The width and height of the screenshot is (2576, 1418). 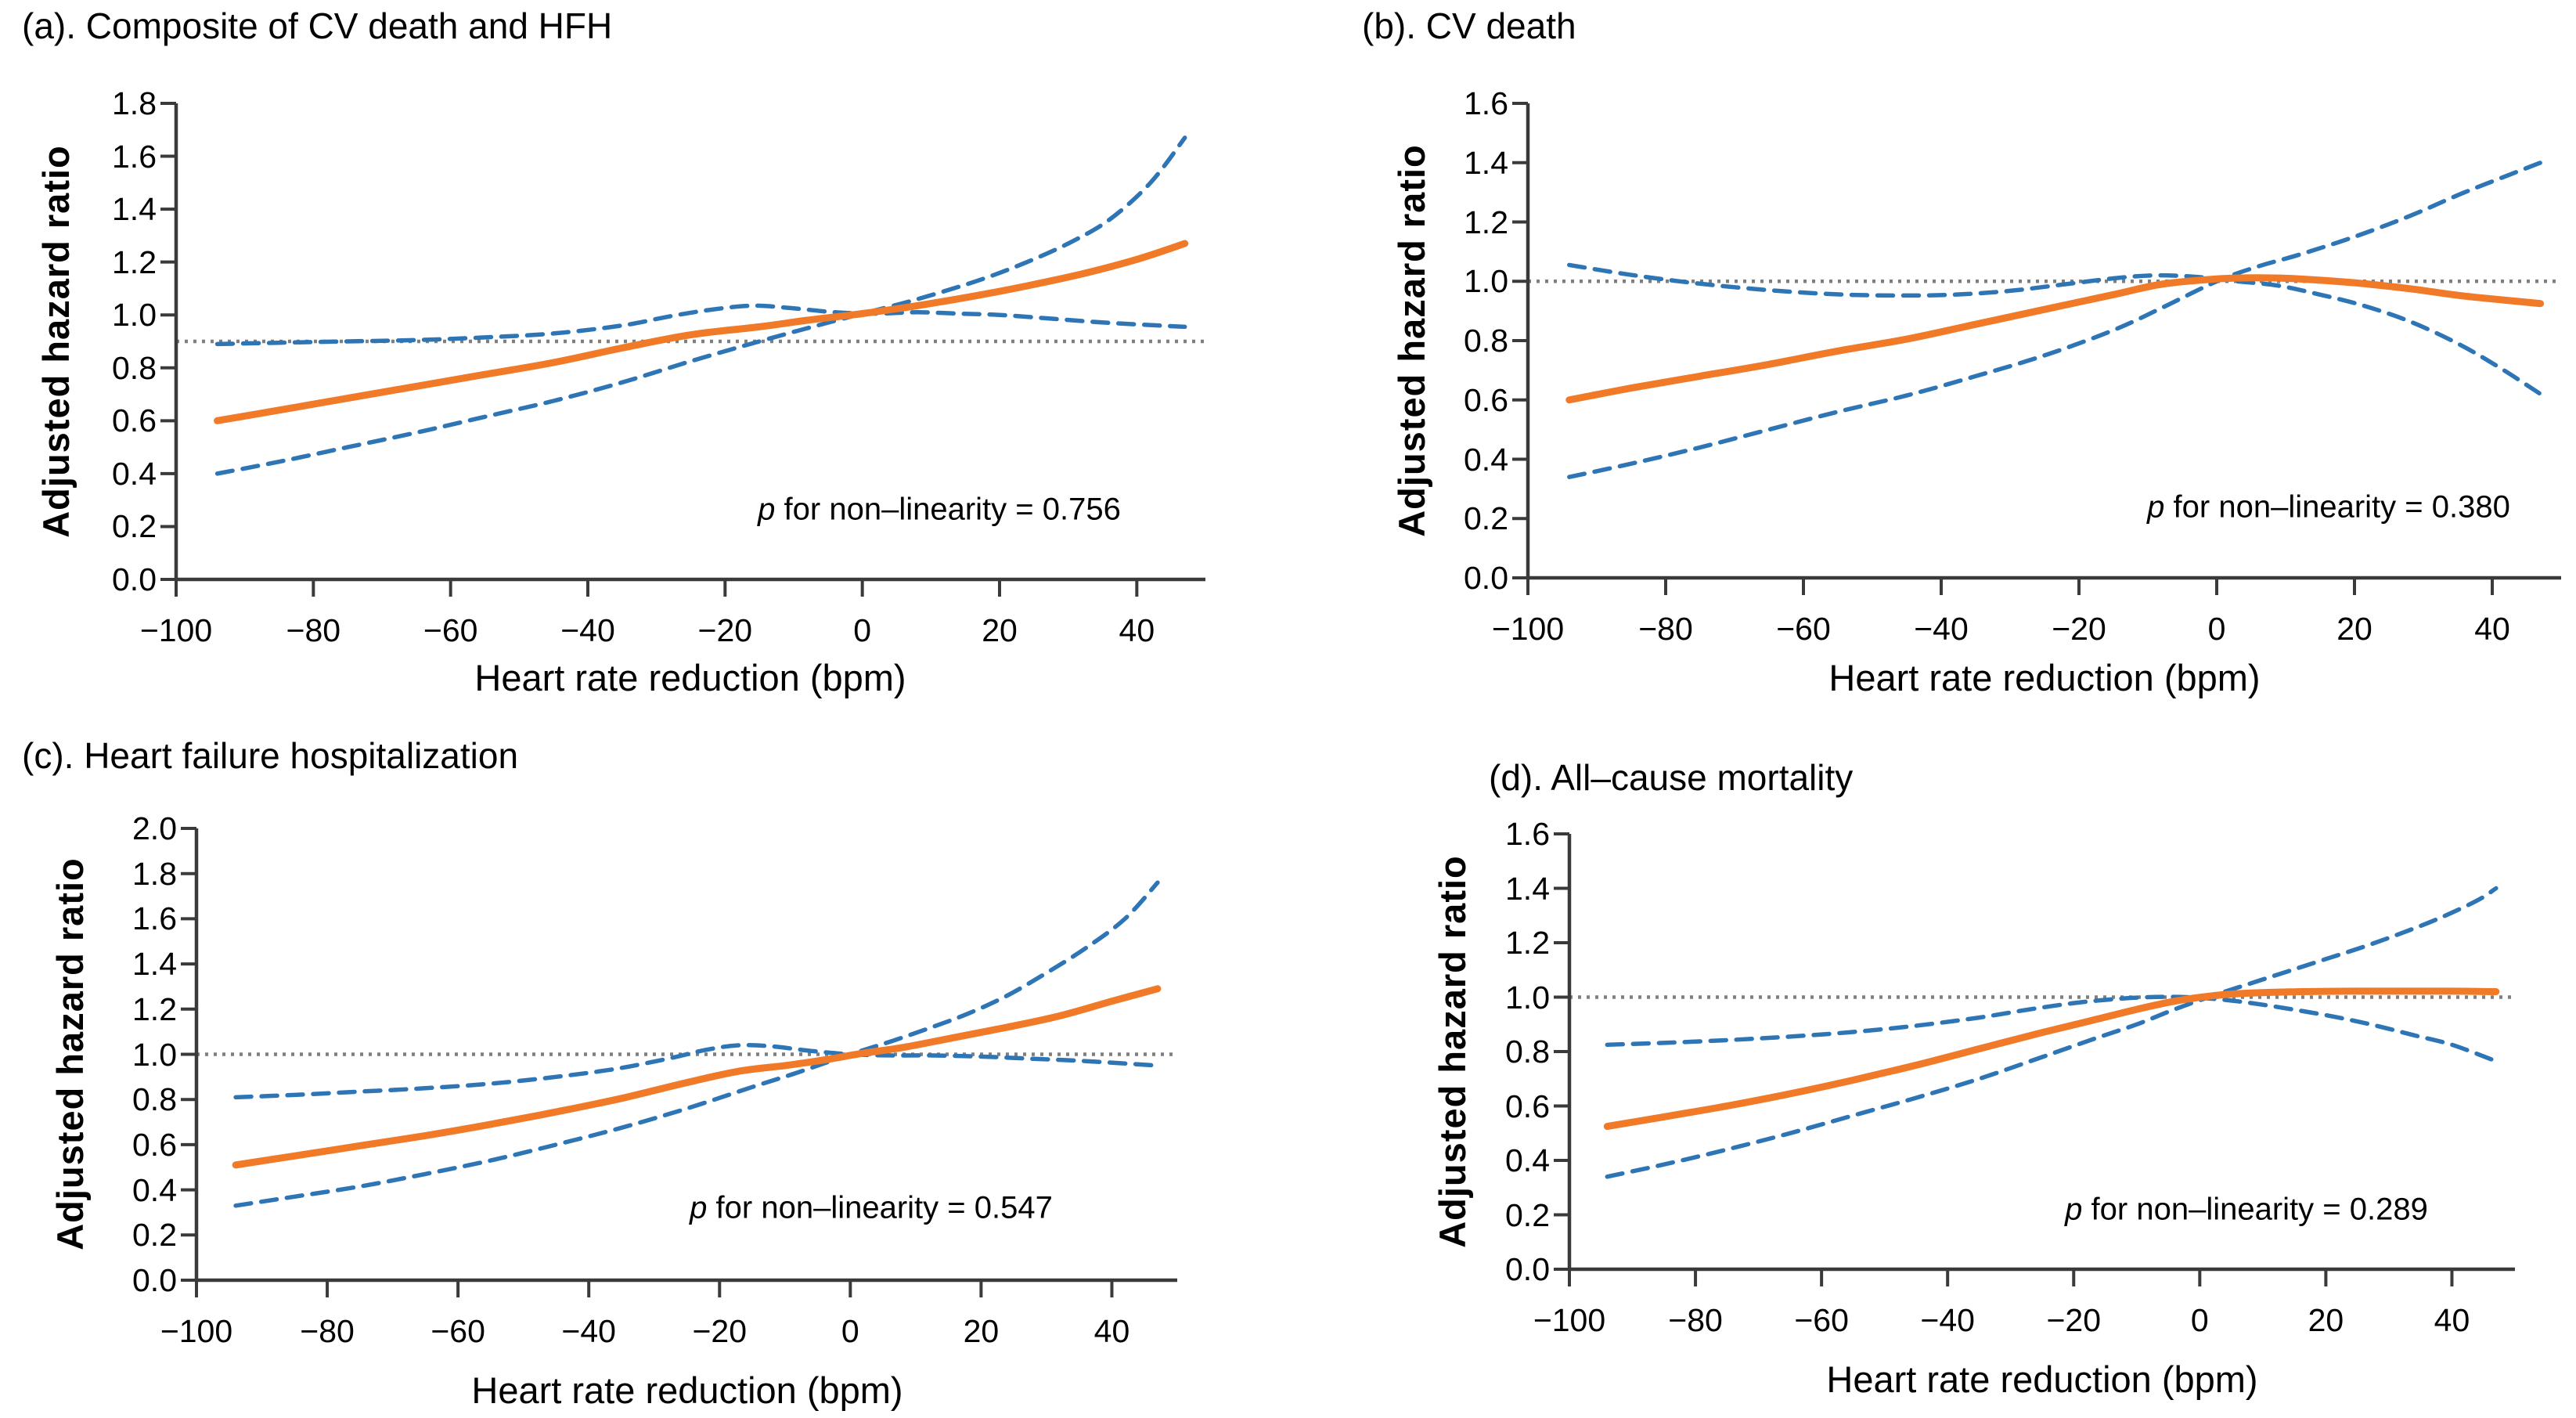 I want to click on b-y-tick-label: 1.6, so click(x=1486, y=103).